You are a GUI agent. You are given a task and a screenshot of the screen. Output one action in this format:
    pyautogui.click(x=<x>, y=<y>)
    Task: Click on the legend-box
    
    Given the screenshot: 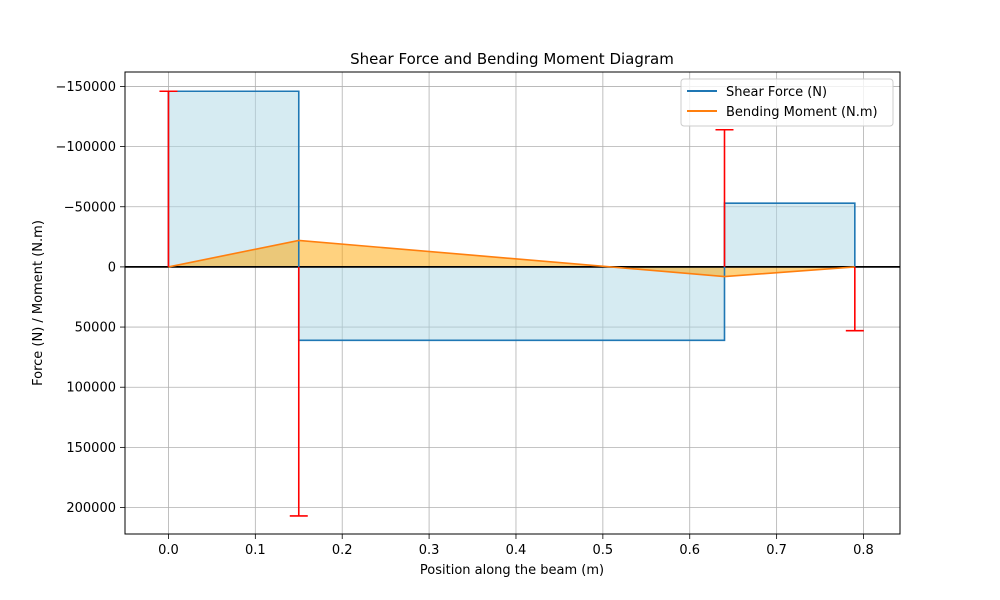 What is the action you would take?
    pyautogui.click(x=787, y=102)
    